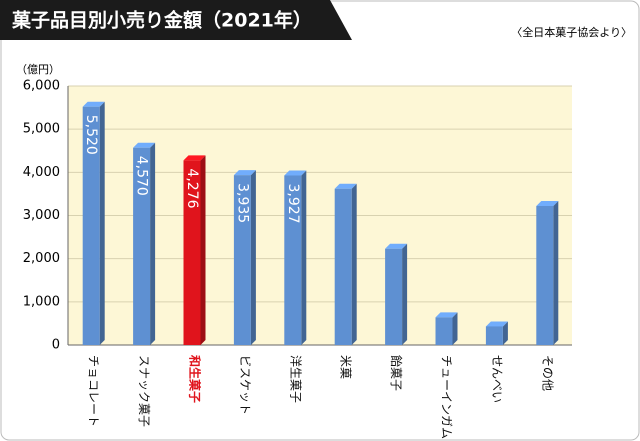  What do you see at coordinates (447, 397) in the screenshot?
I see `x-tick-label: チューインガム` at bounding box center [447, 397].